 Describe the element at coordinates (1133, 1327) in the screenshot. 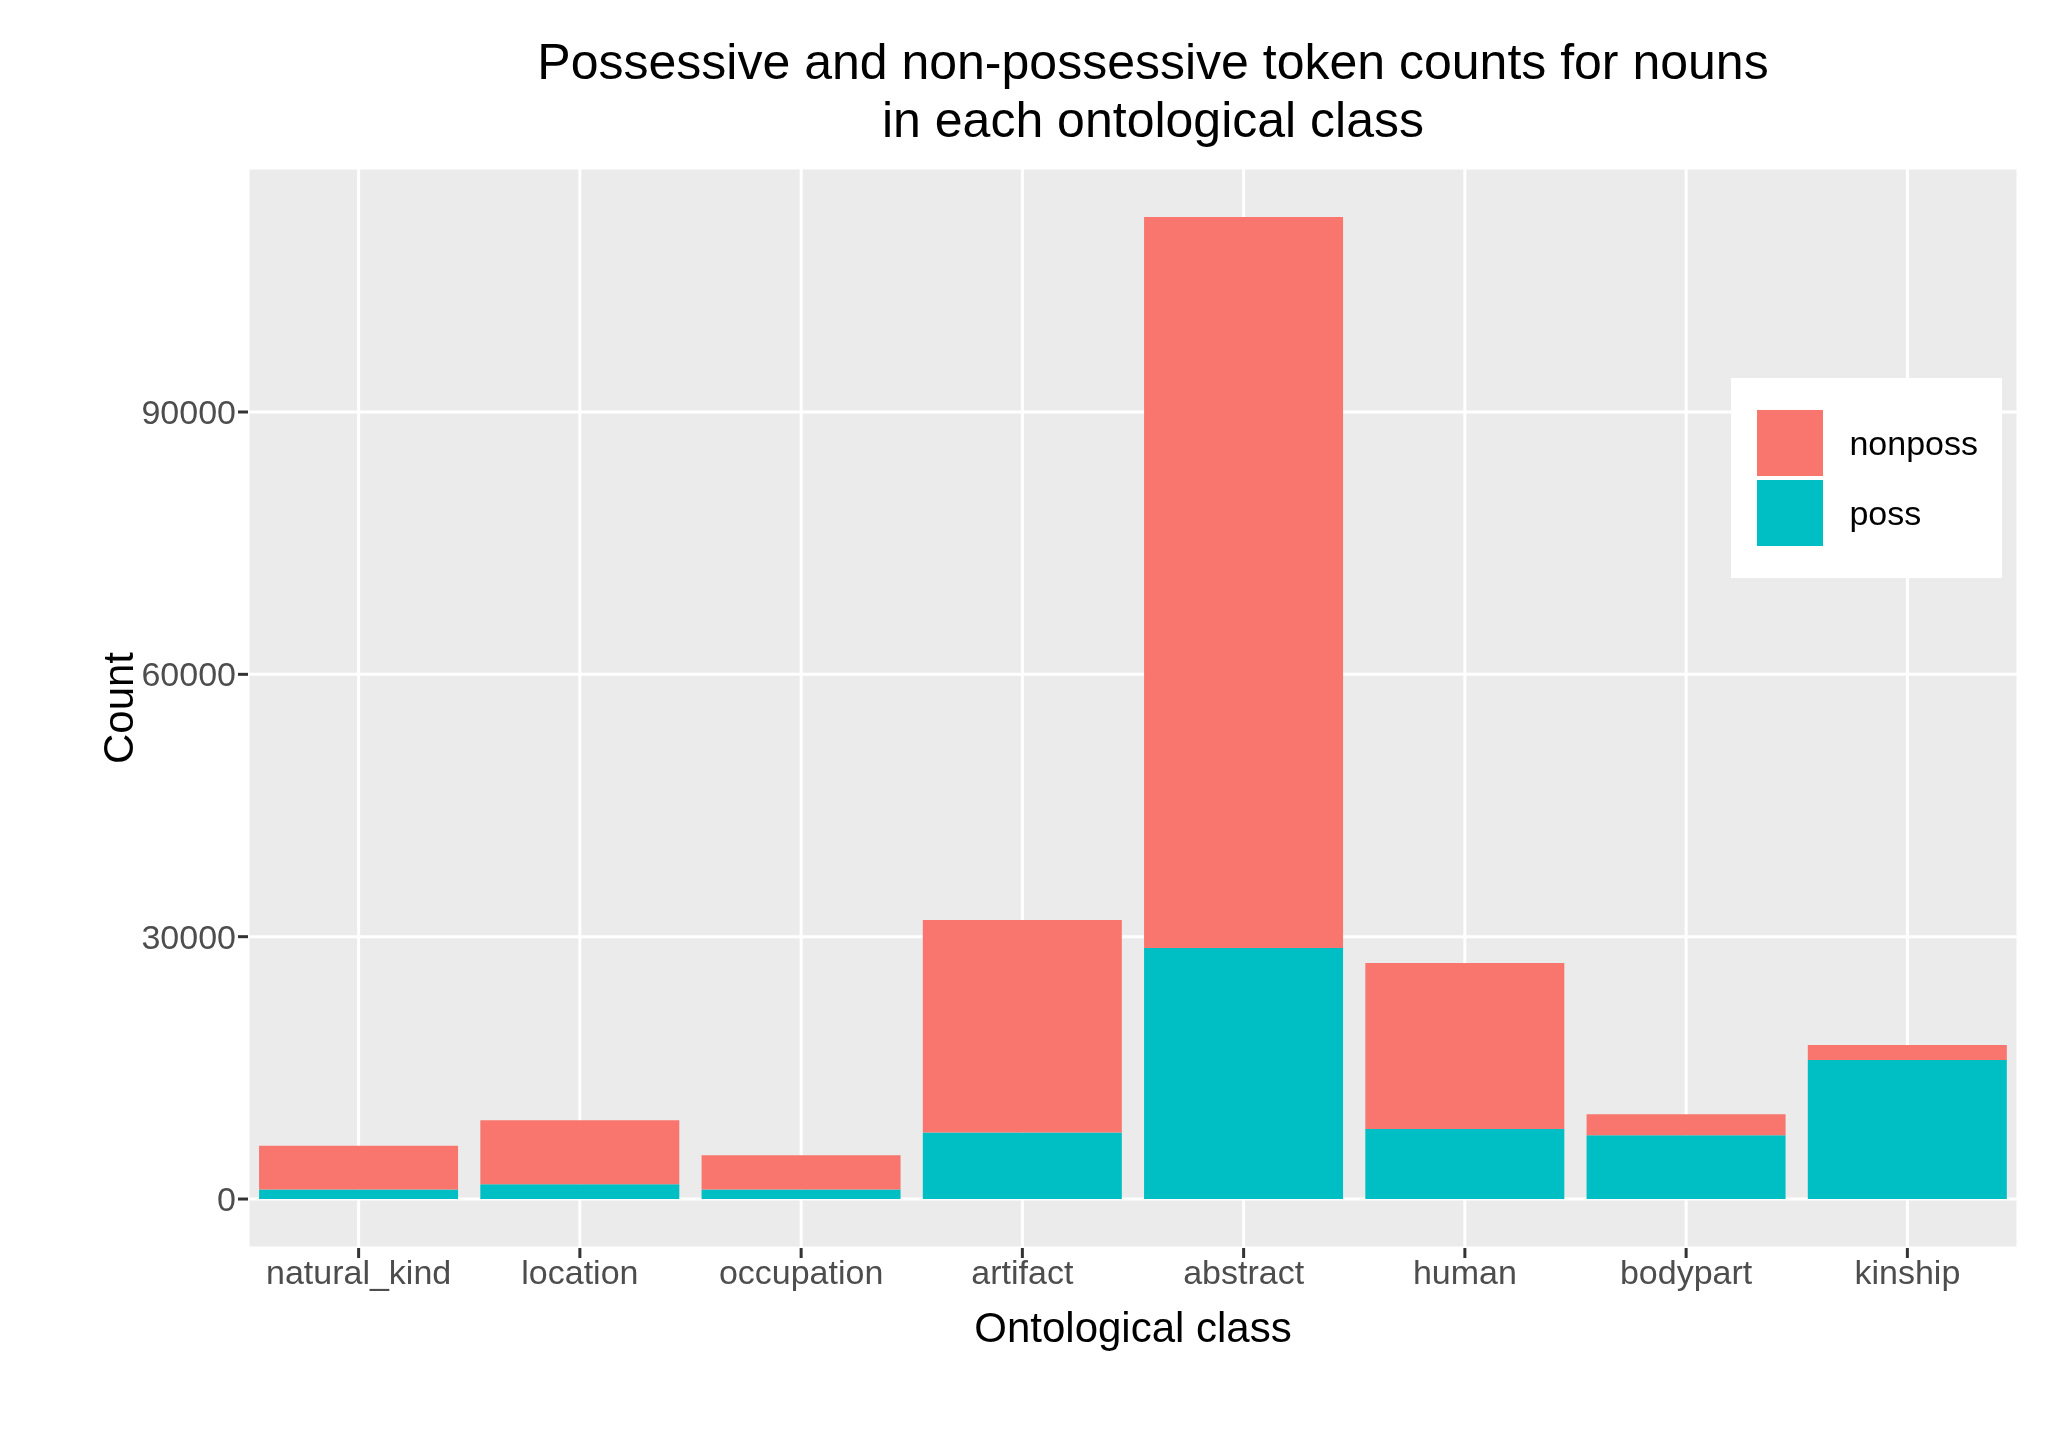

I see `x-axis-title: Ontological class` at that location.